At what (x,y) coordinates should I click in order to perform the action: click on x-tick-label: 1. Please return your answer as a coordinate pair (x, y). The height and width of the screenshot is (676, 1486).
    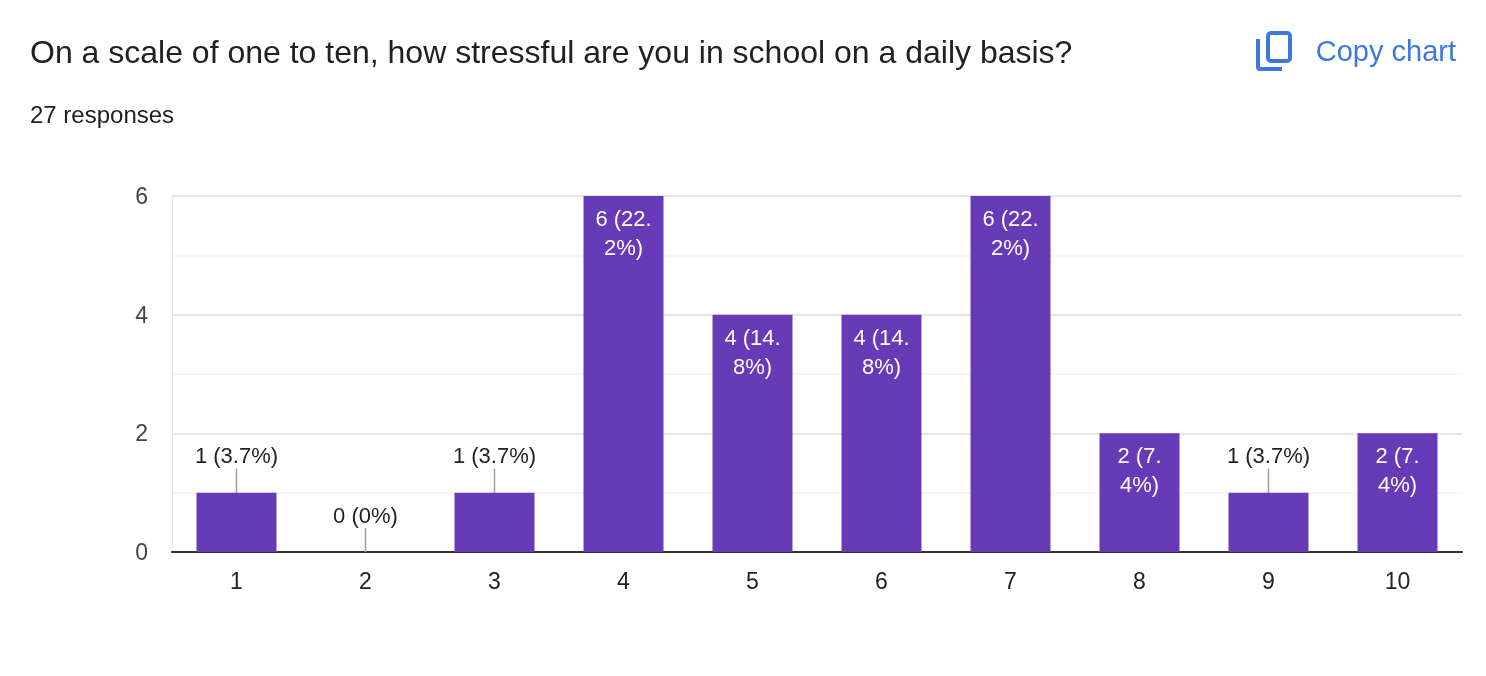
    Looking at the image, I should click on (236, 580).